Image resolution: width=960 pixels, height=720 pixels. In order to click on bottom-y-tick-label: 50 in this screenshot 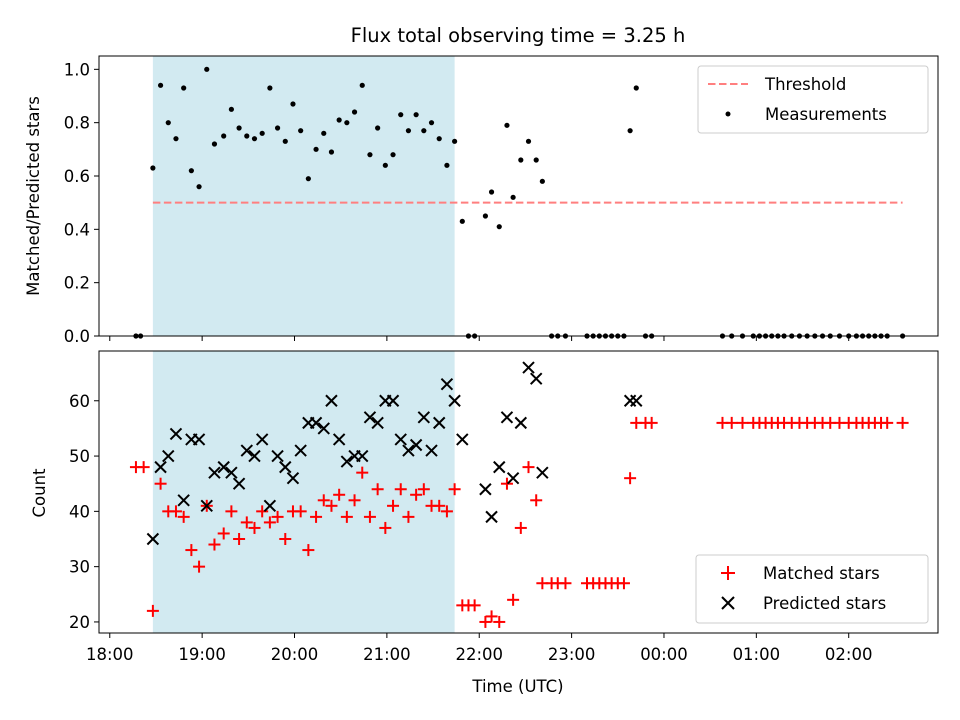, I will do `click(79, 456)`.